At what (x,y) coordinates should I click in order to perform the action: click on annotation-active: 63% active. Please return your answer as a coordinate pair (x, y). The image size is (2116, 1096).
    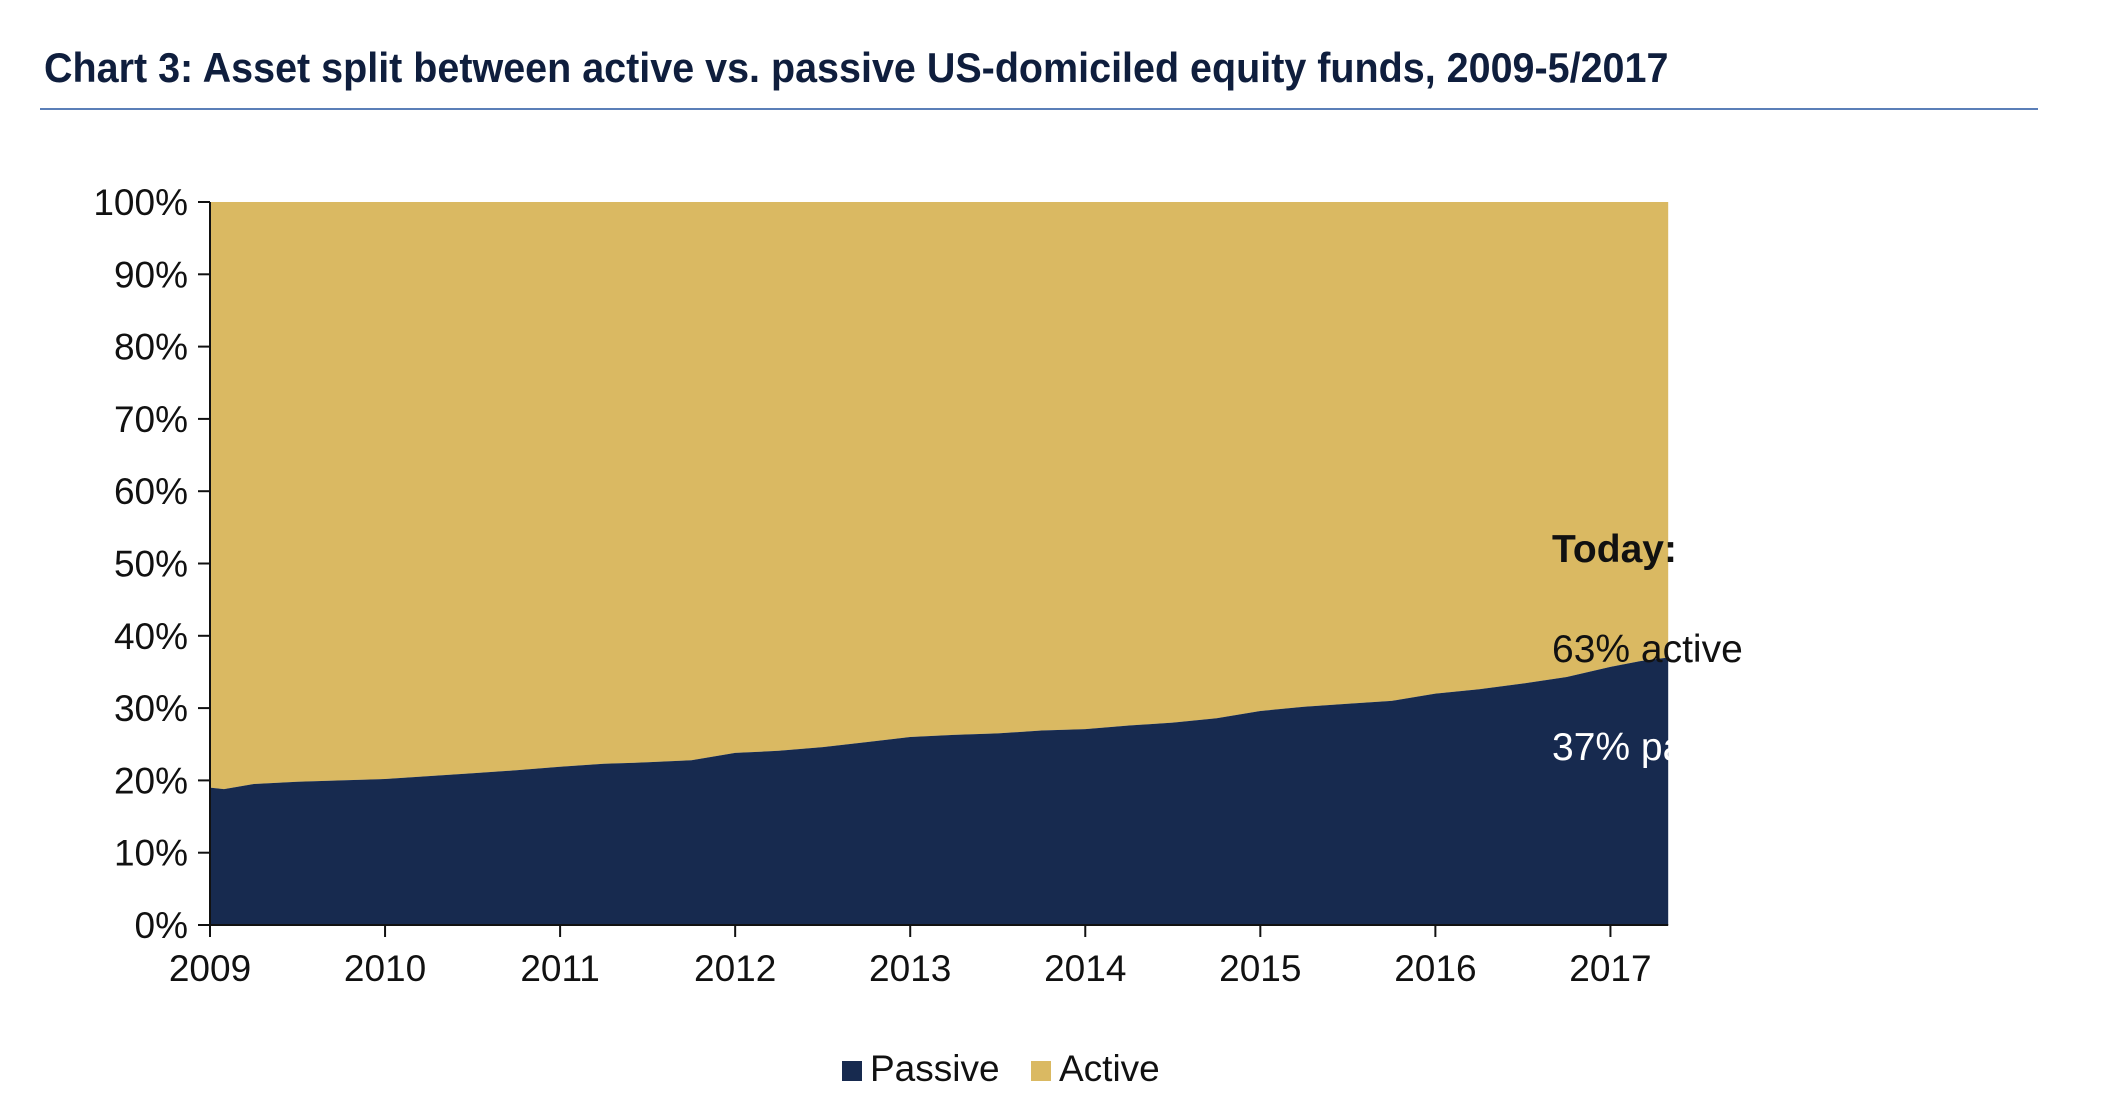
    Looking at the image, I should click on (1647, 649).